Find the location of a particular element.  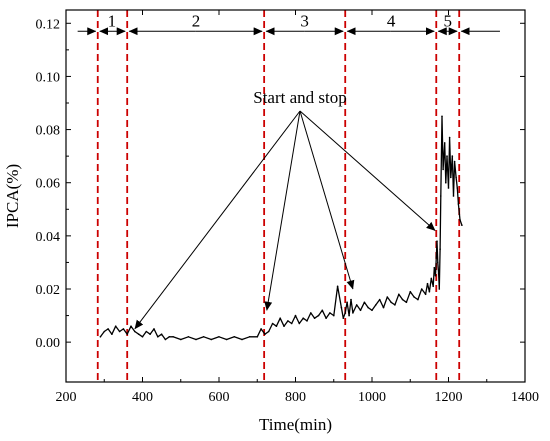

y-tick-label: 0.06 is located at coordinates (48, 184).